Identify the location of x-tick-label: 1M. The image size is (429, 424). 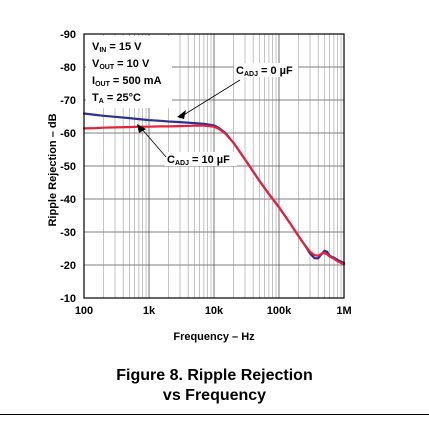
(343, 311).